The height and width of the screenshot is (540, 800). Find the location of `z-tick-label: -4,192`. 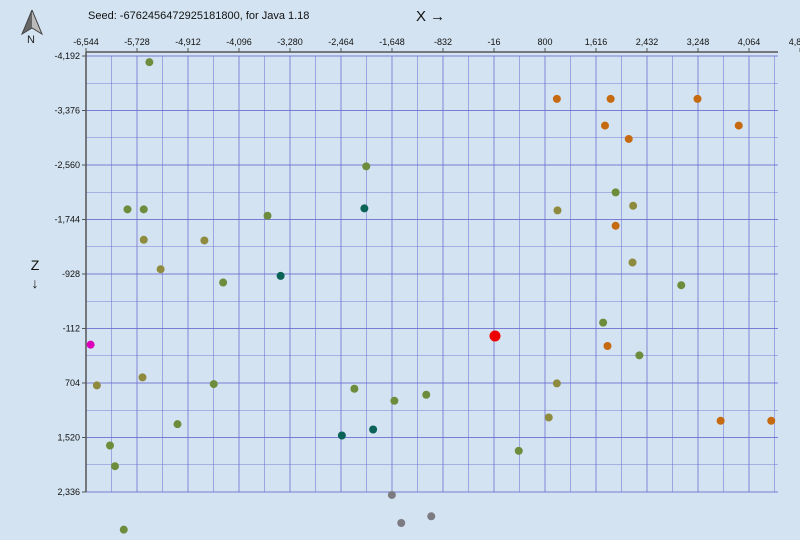

z-tick-label: -4,192 is located at coordinates (67, 56).